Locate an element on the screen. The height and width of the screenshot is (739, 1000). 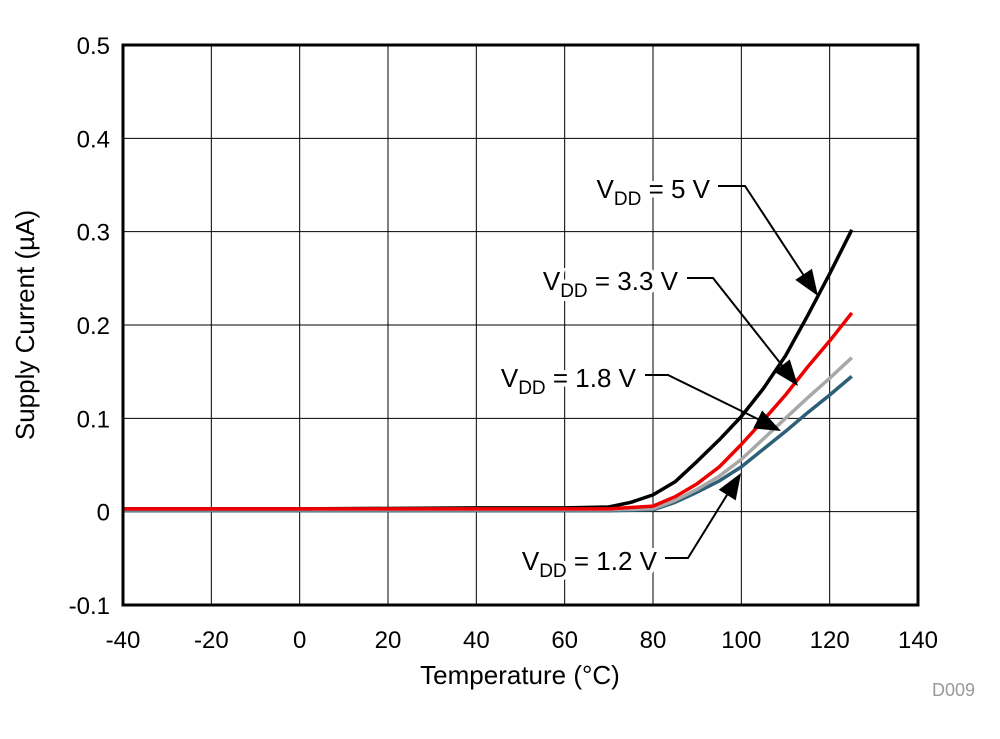
x-tick-label: -20 is located at coordinates (211, 640).